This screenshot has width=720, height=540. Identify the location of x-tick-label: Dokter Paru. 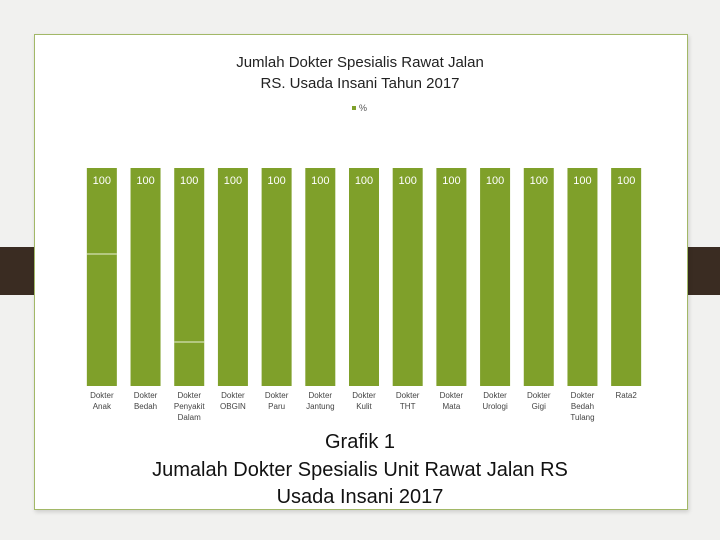
(277, 401).